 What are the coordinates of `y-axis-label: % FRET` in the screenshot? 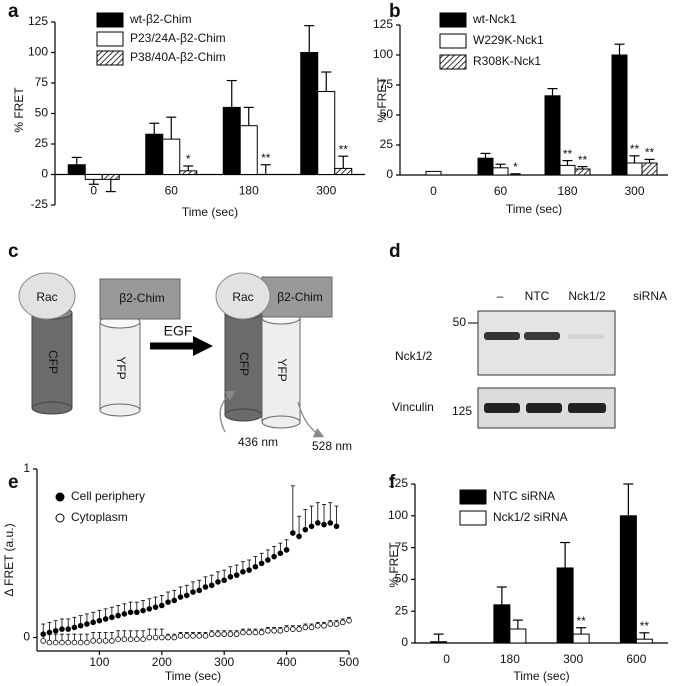 It's located at (382, 100).